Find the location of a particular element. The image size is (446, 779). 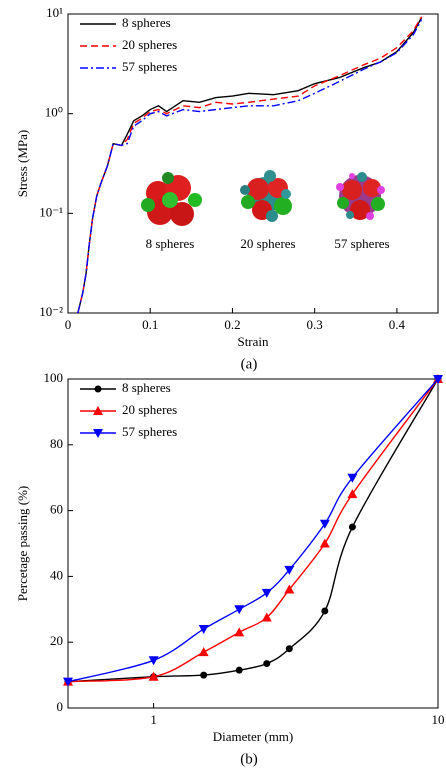

caption: (a) is located at coordinates (249, 364).